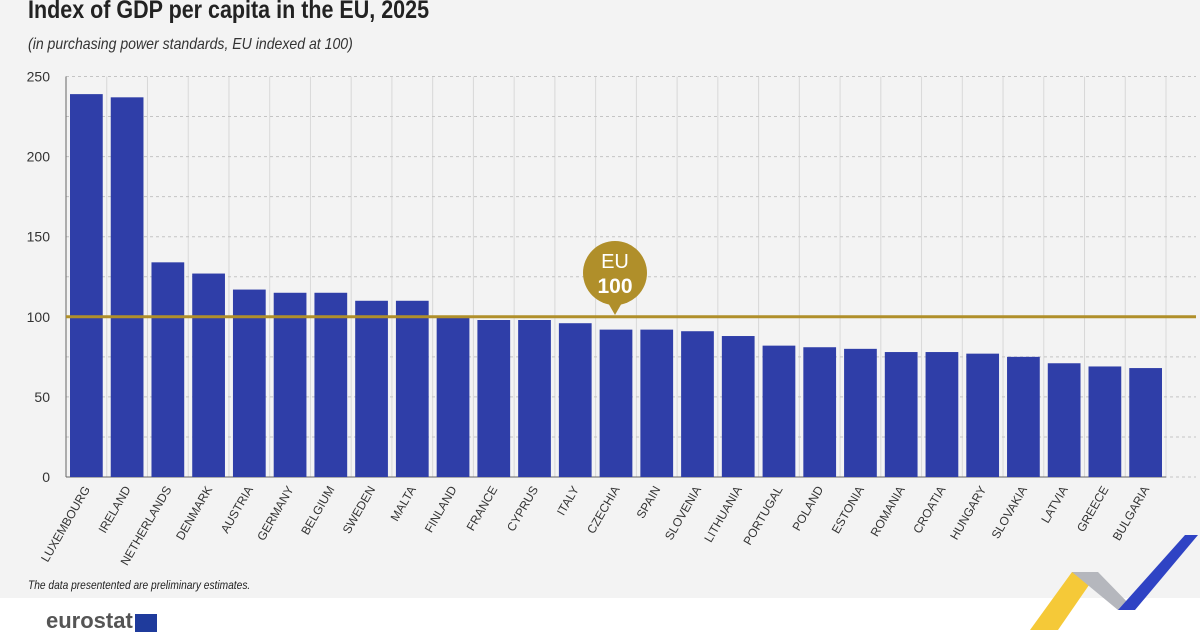 The height and width of the screenshot is (634, 1200). I want to click on eu-average-badge-pointer, so click(615, 308).